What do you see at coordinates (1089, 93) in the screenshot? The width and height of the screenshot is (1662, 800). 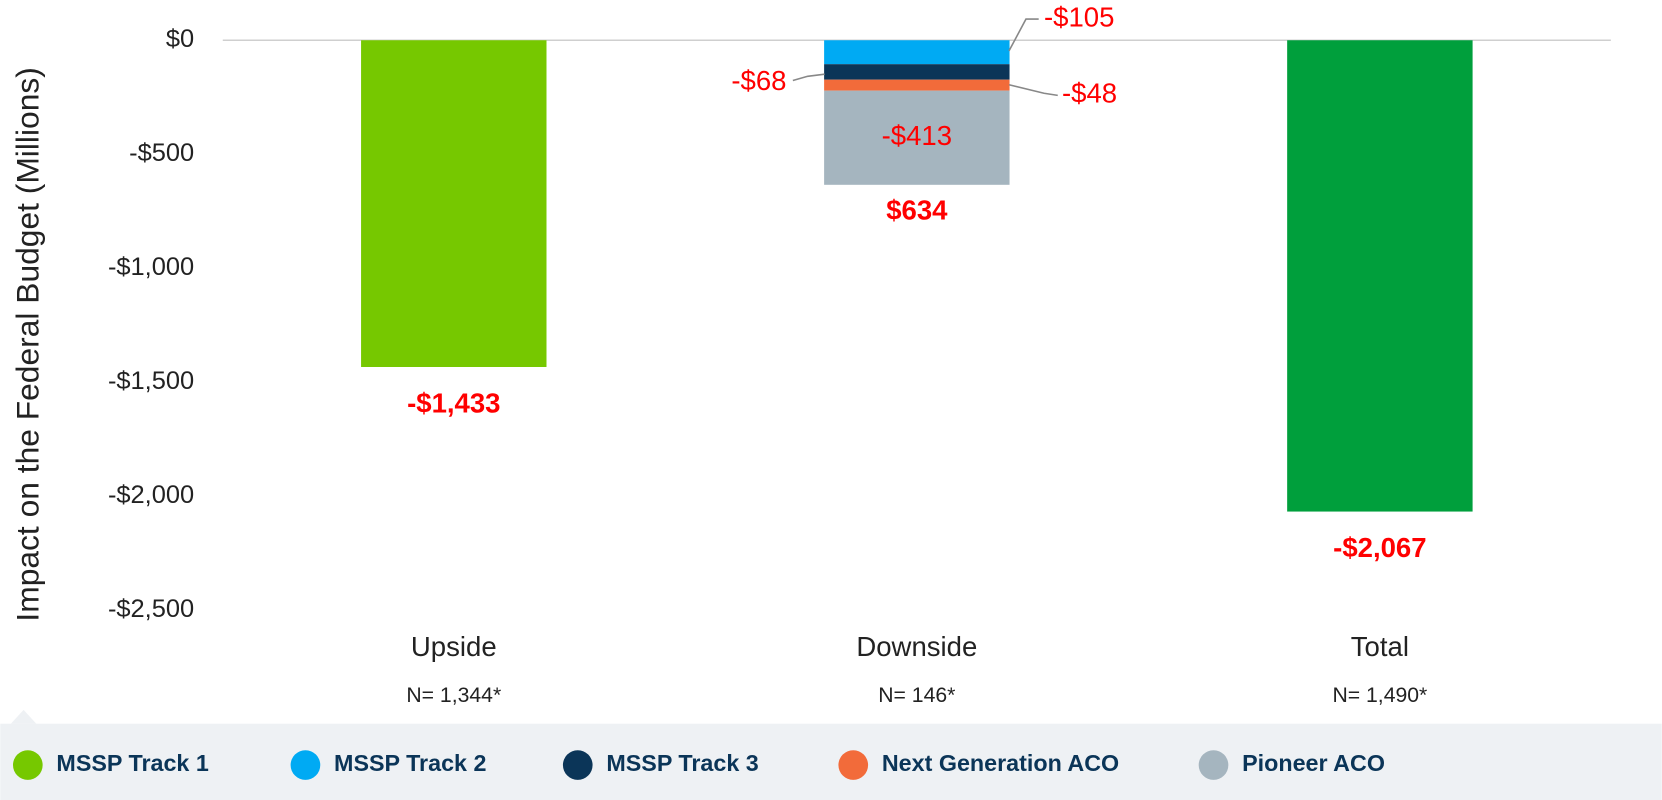 I see `segment-label: -$48` at bounding box center [1089, 93].